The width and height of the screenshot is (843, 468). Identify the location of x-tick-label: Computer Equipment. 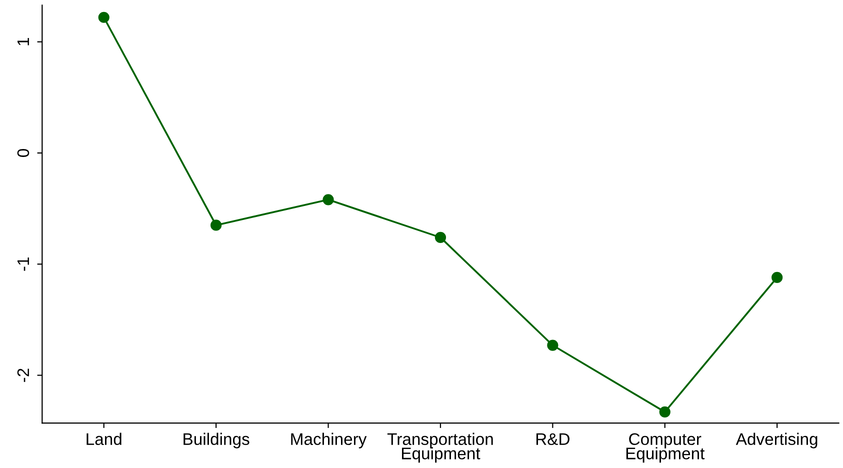
(665, 448).